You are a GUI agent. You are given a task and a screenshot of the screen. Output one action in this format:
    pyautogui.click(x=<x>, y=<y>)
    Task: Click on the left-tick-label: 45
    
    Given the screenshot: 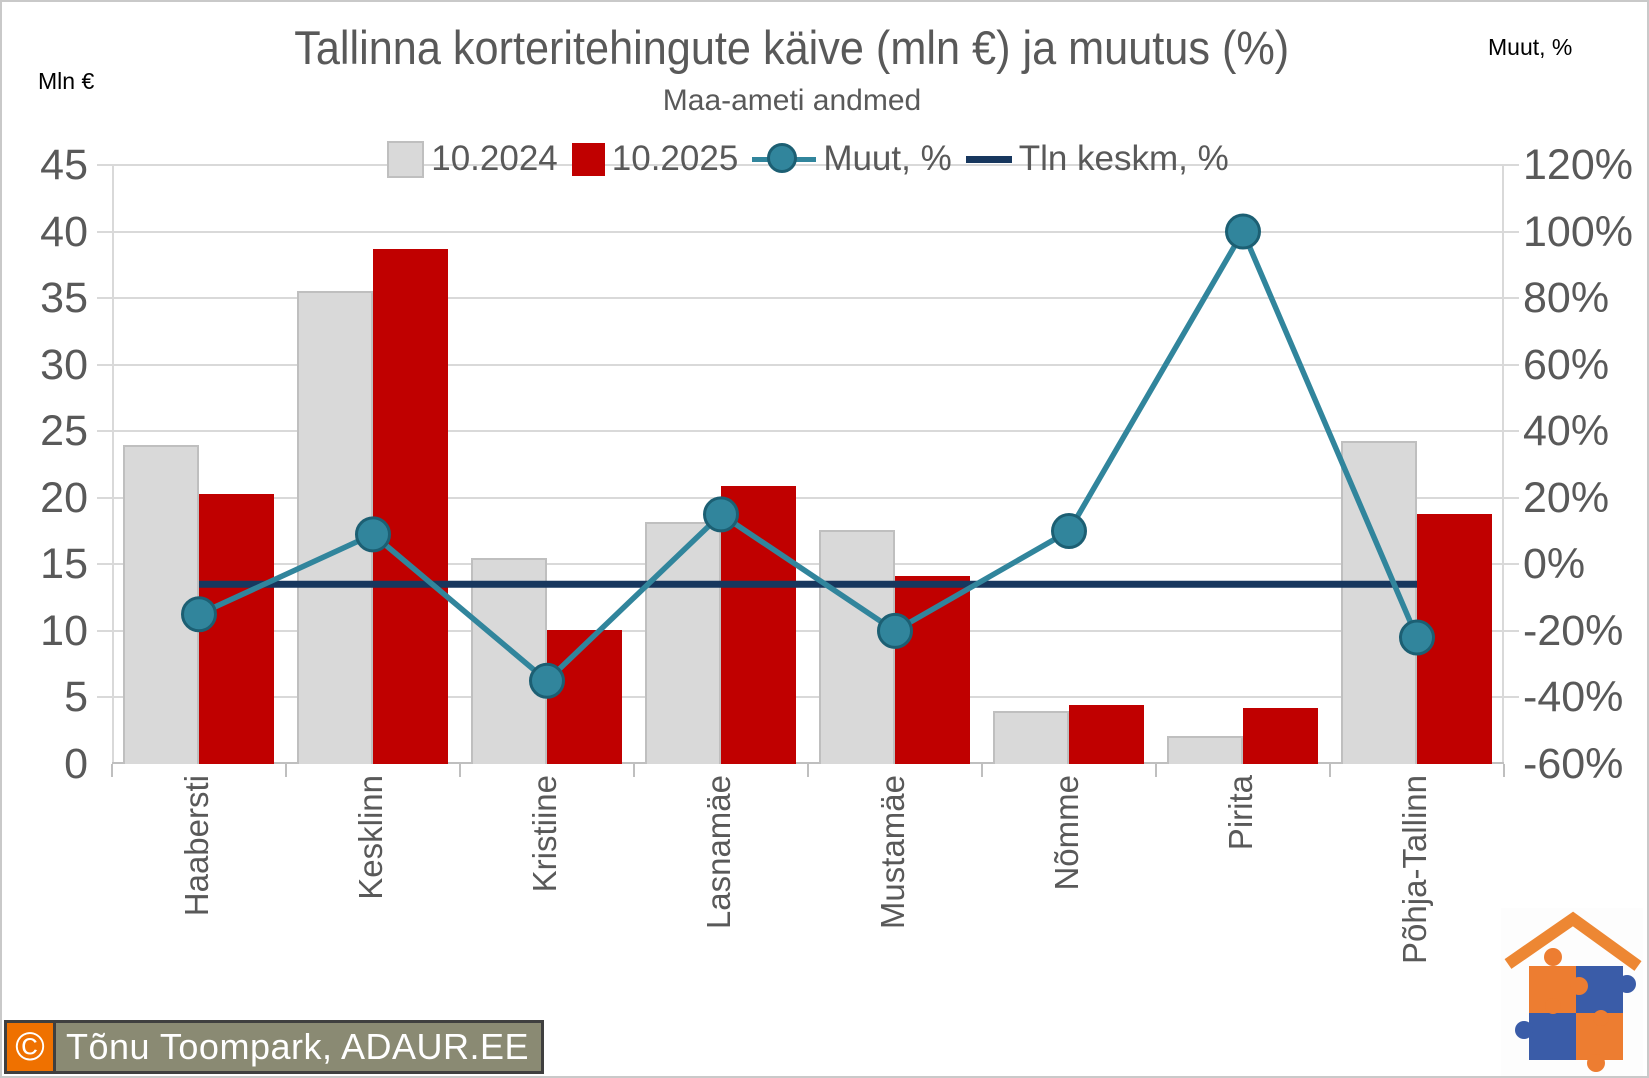 What is the action you would take?
    pyautogui.click(x=64, y=165)
    